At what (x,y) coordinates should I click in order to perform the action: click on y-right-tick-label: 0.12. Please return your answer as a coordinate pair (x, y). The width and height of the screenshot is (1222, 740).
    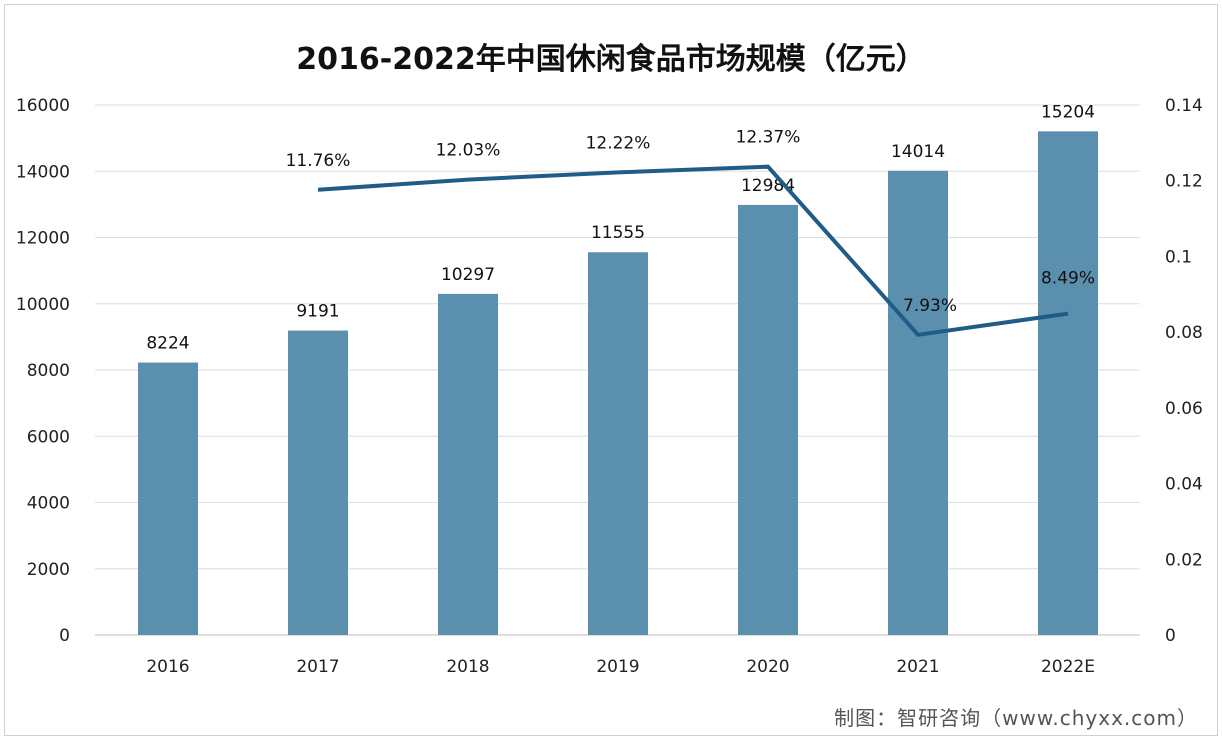
    Looking at the image, I should click on (1184, 182).